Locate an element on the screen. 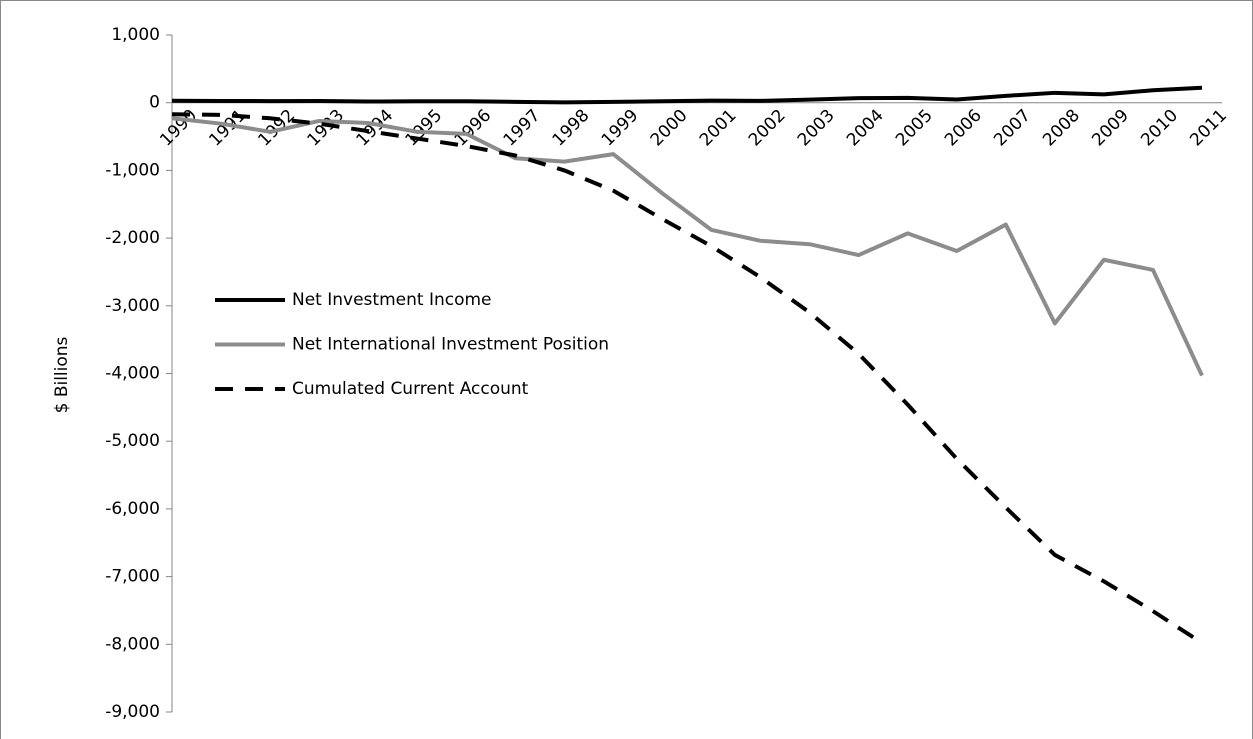 This screenshot has width=1253, height=739. y-tick-label: 1,000 is located at coordinates (135, 35).